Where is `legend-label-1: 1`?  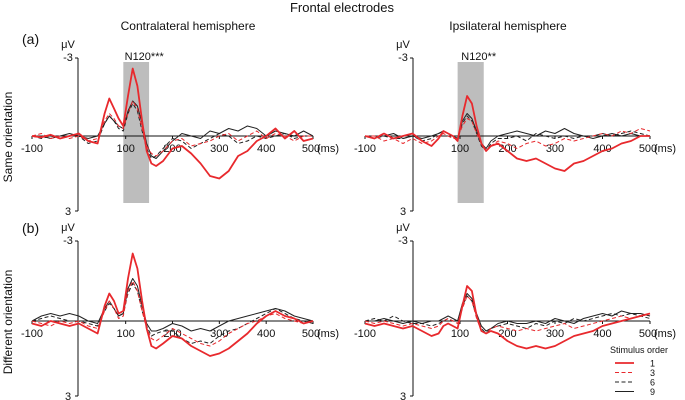
legend-label-1: 1 is located at coordinates (652, 364).